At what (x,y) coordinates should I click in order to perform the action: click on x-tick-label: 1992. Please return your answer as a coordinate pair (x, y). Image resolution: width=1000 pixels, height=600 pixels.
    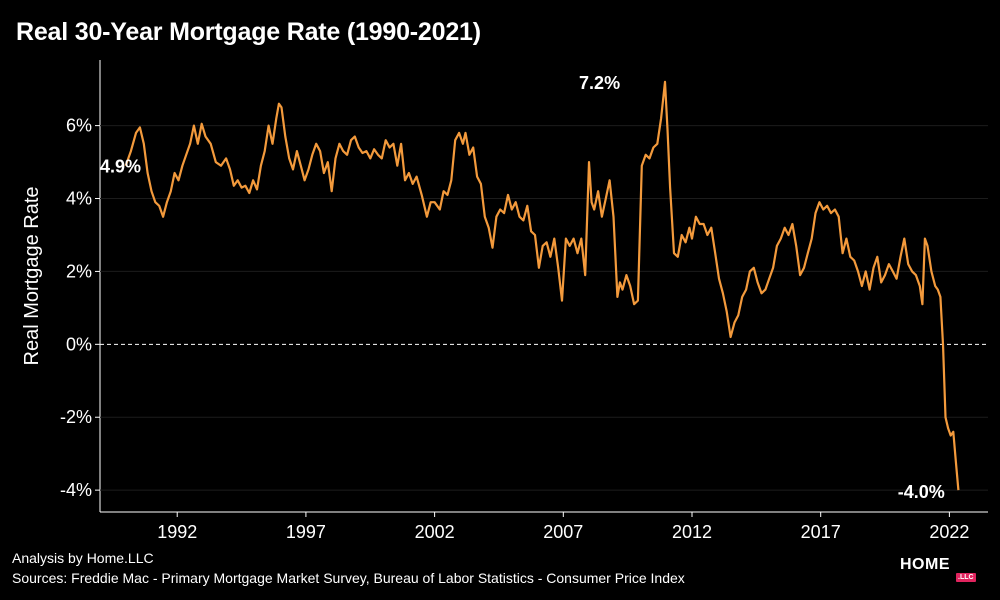
    Looking at the image, I should click on (177, 532).